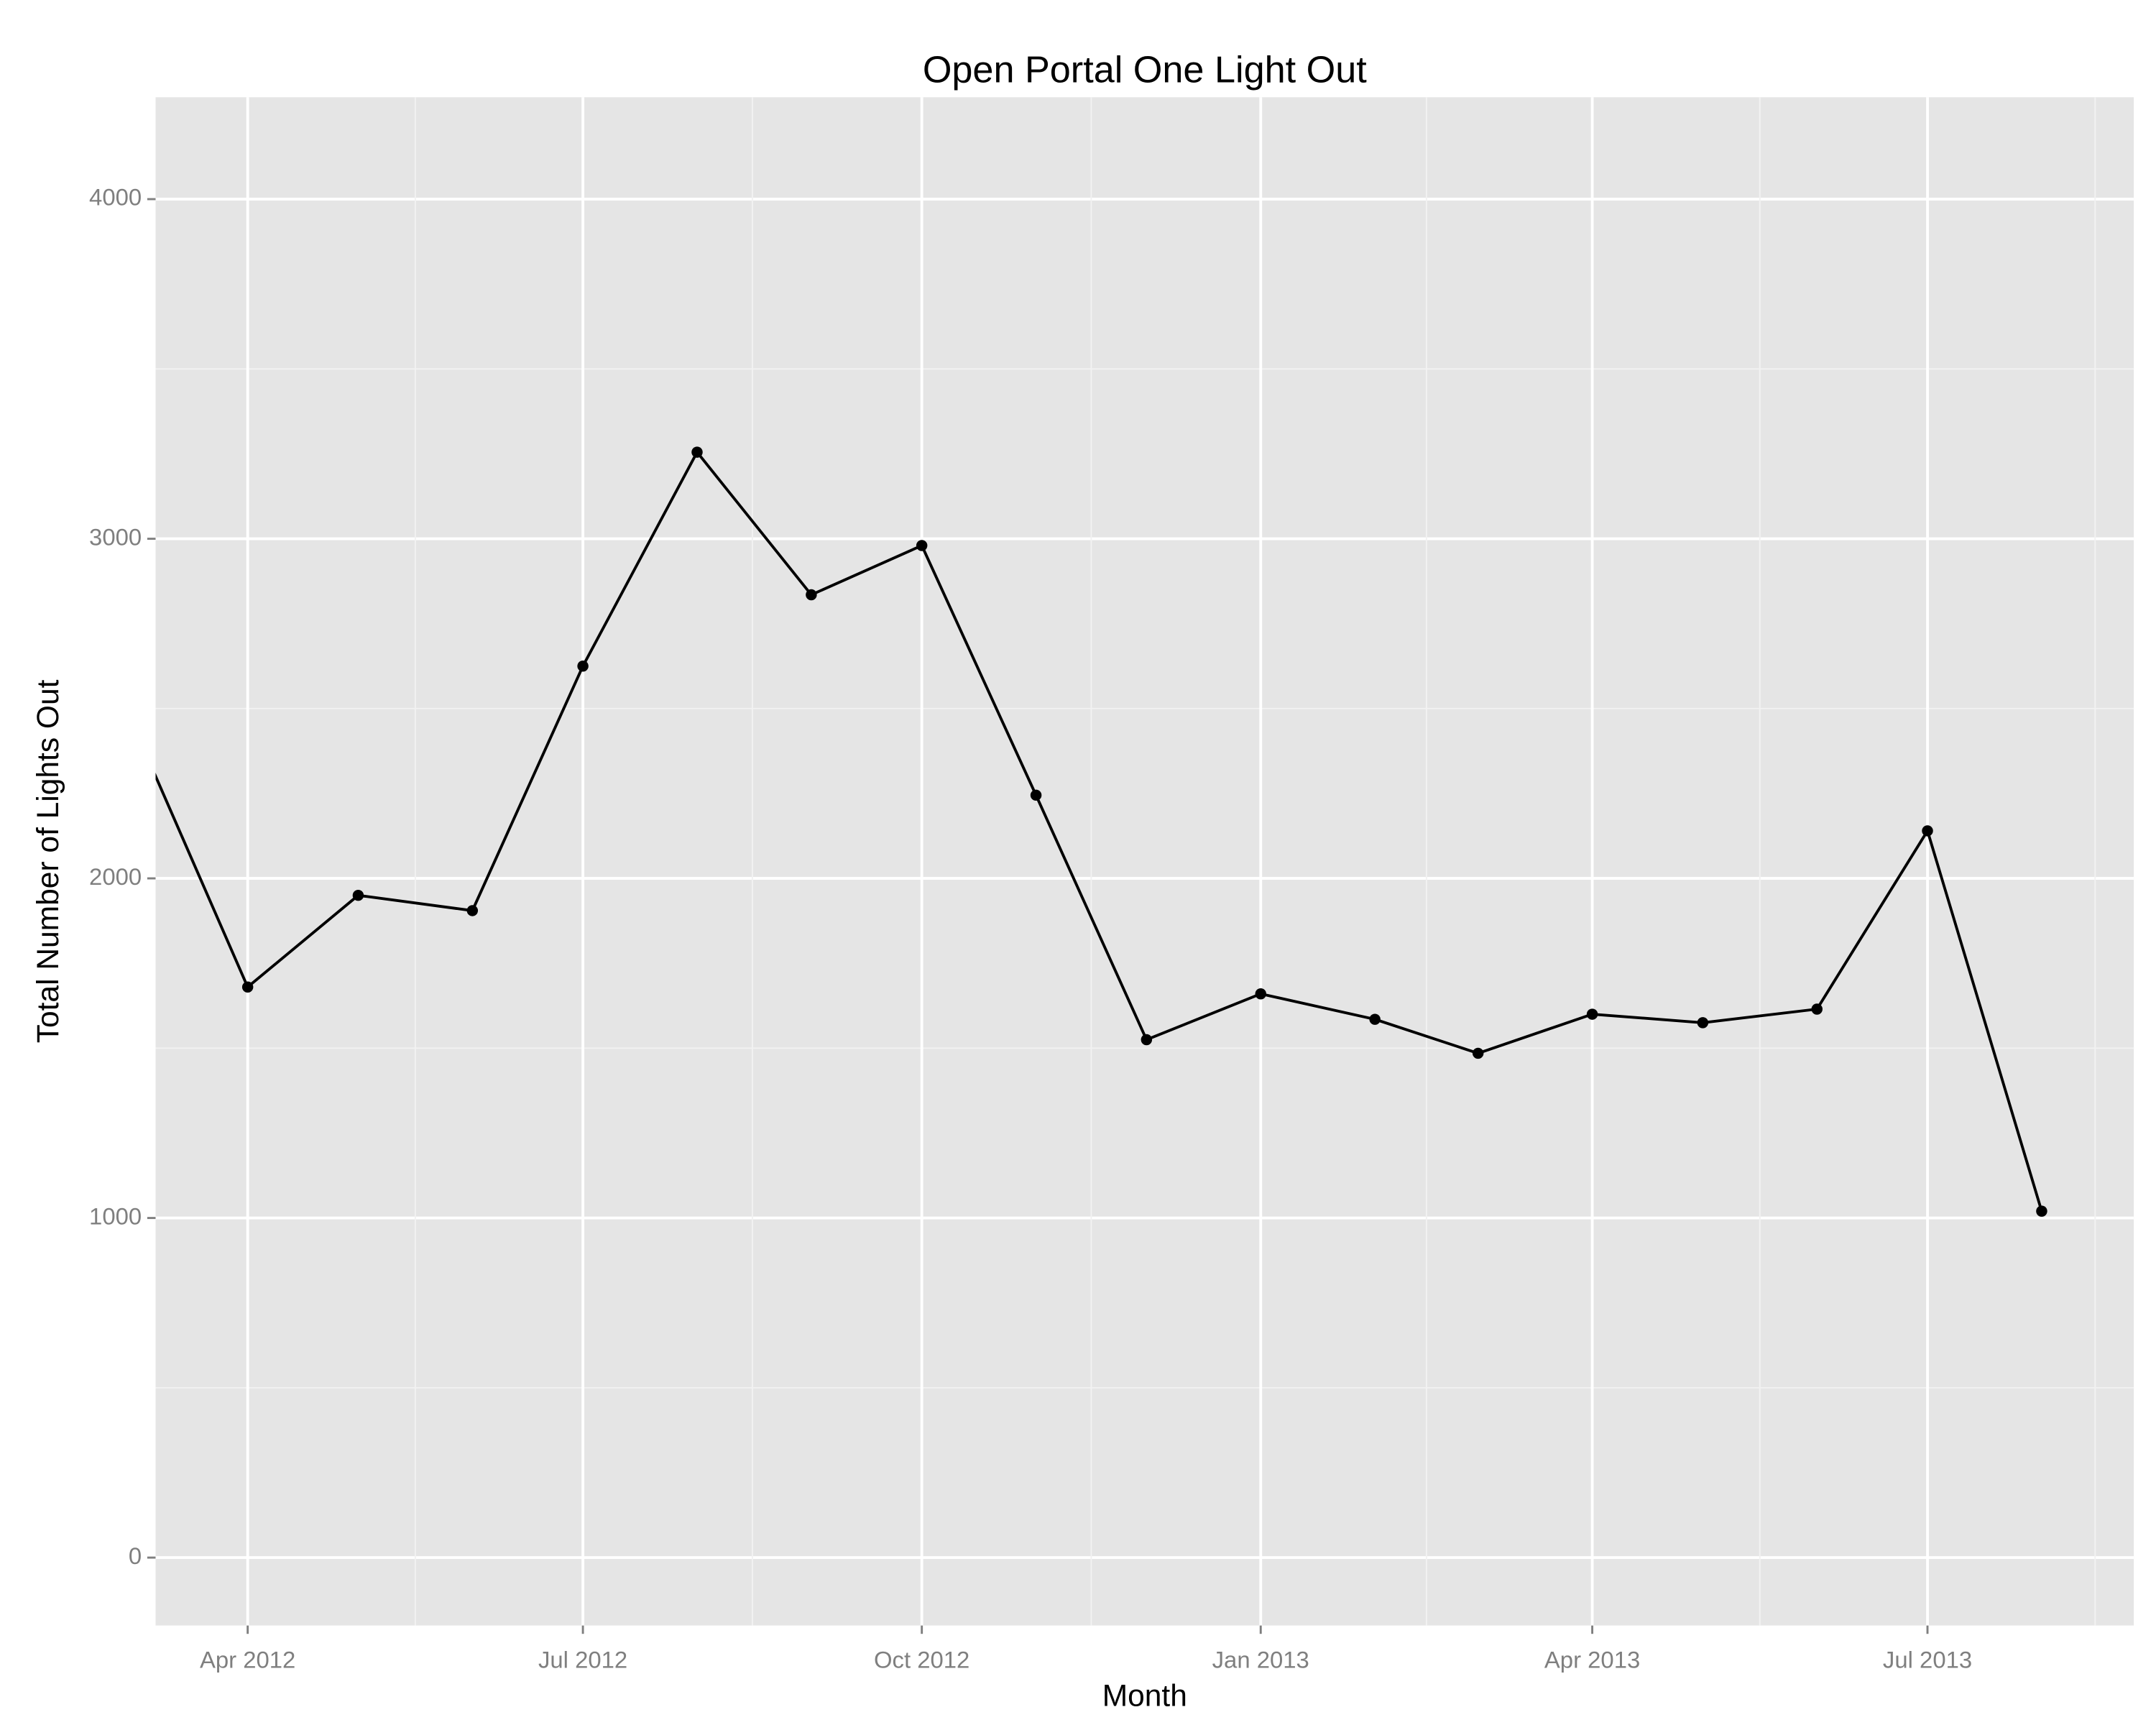 The height and width of the screenshot is (1725, 2156). Describe the element at coordinates (1927, 1660) in the screenshot. I see `x-tick-label: Jul 2013` at that location.